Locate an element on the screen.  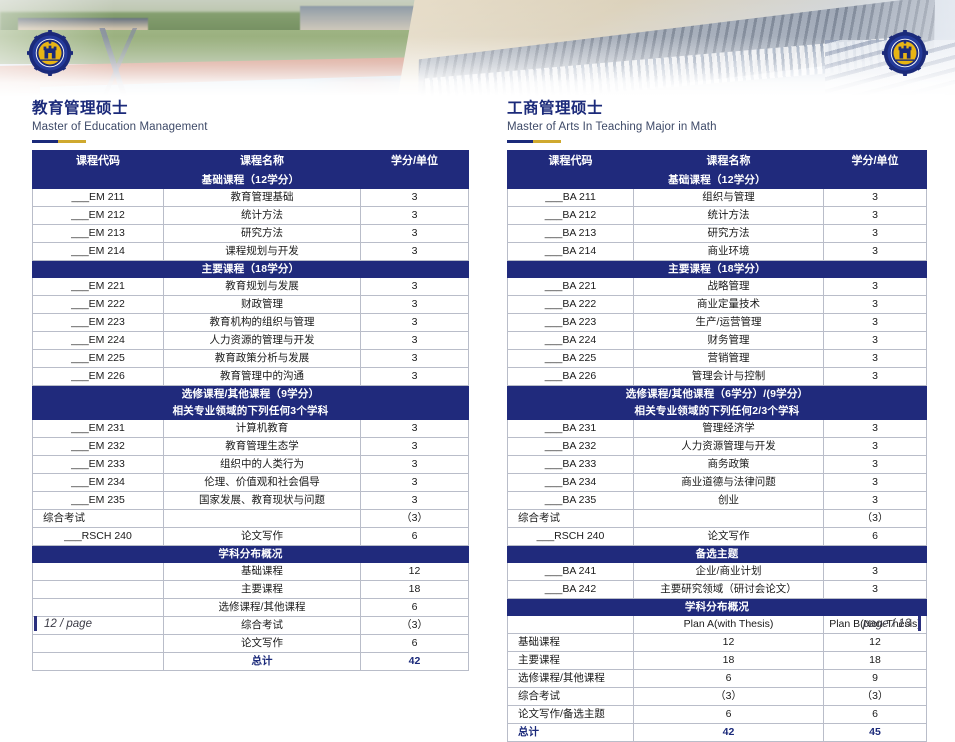
section-band-row: 相关专业领域的下列任何2/3个学科 is located at coordinates (717, 411).